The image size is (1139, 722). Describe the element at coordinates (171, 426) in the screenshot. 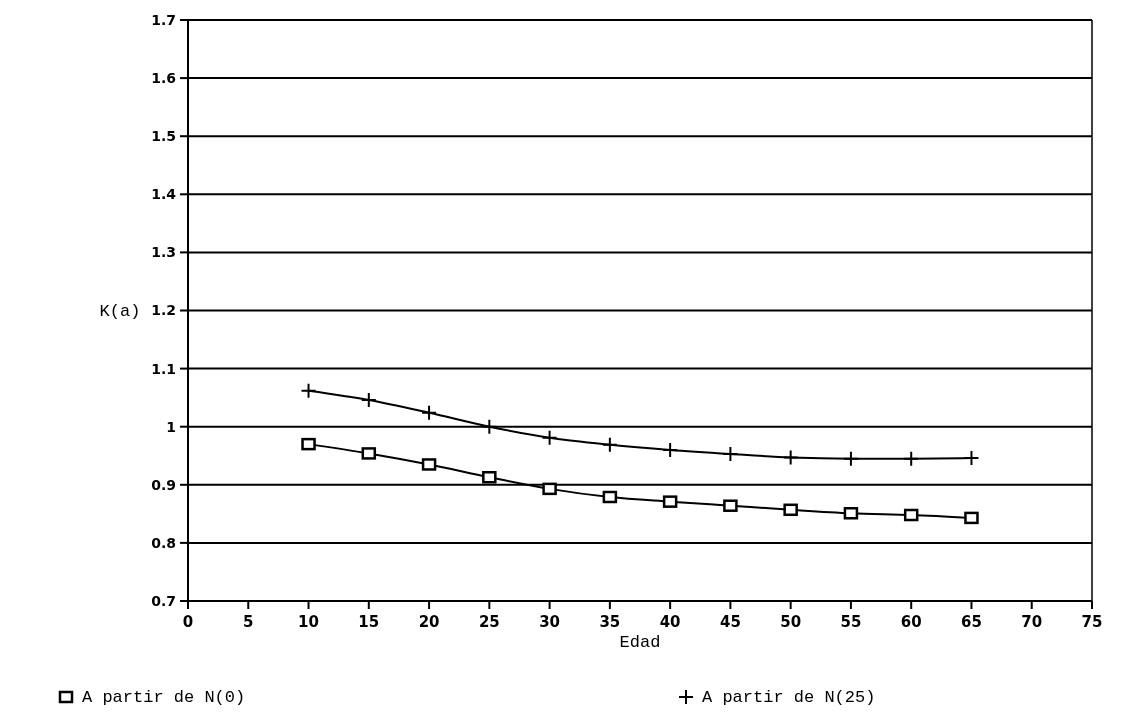

I see `y-tick-label: 1` at that location.